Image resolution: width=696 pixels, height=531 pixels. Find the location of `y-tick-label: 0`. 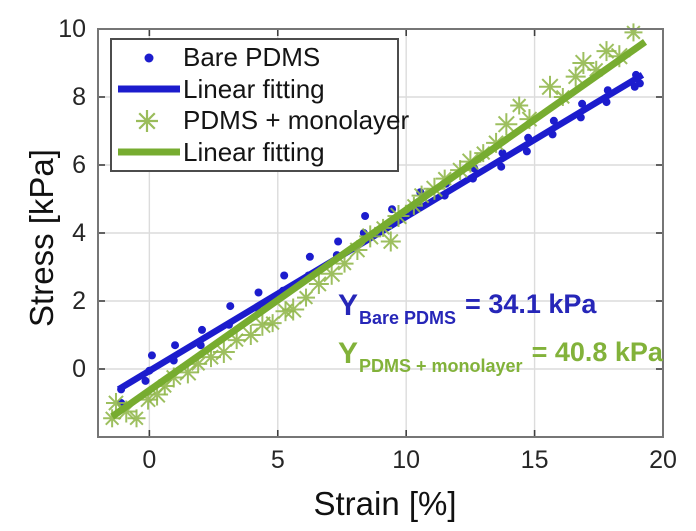

y-tick-label: 0 is located at coordinates (79, 369).